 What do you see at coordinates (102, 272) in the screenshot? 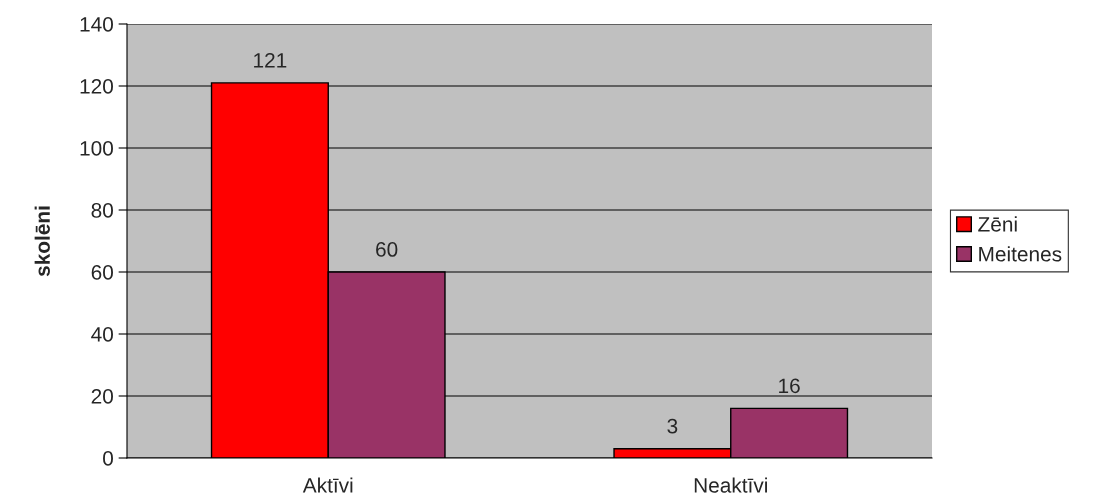
I see `y-tick-label: 60` at bounding box center [102, 272].